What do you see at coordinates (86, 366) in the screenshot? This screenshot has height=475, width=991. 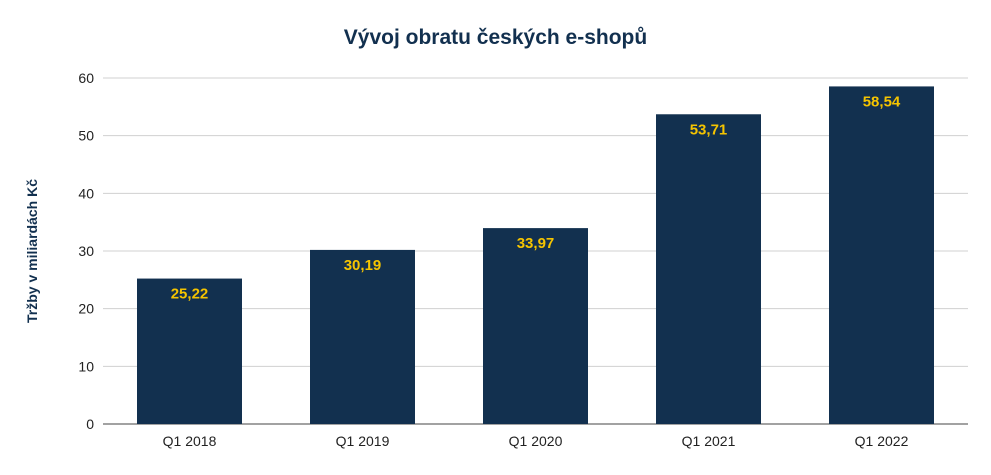 I see `y-tick-label: 10` at bounding box center [86, 366].